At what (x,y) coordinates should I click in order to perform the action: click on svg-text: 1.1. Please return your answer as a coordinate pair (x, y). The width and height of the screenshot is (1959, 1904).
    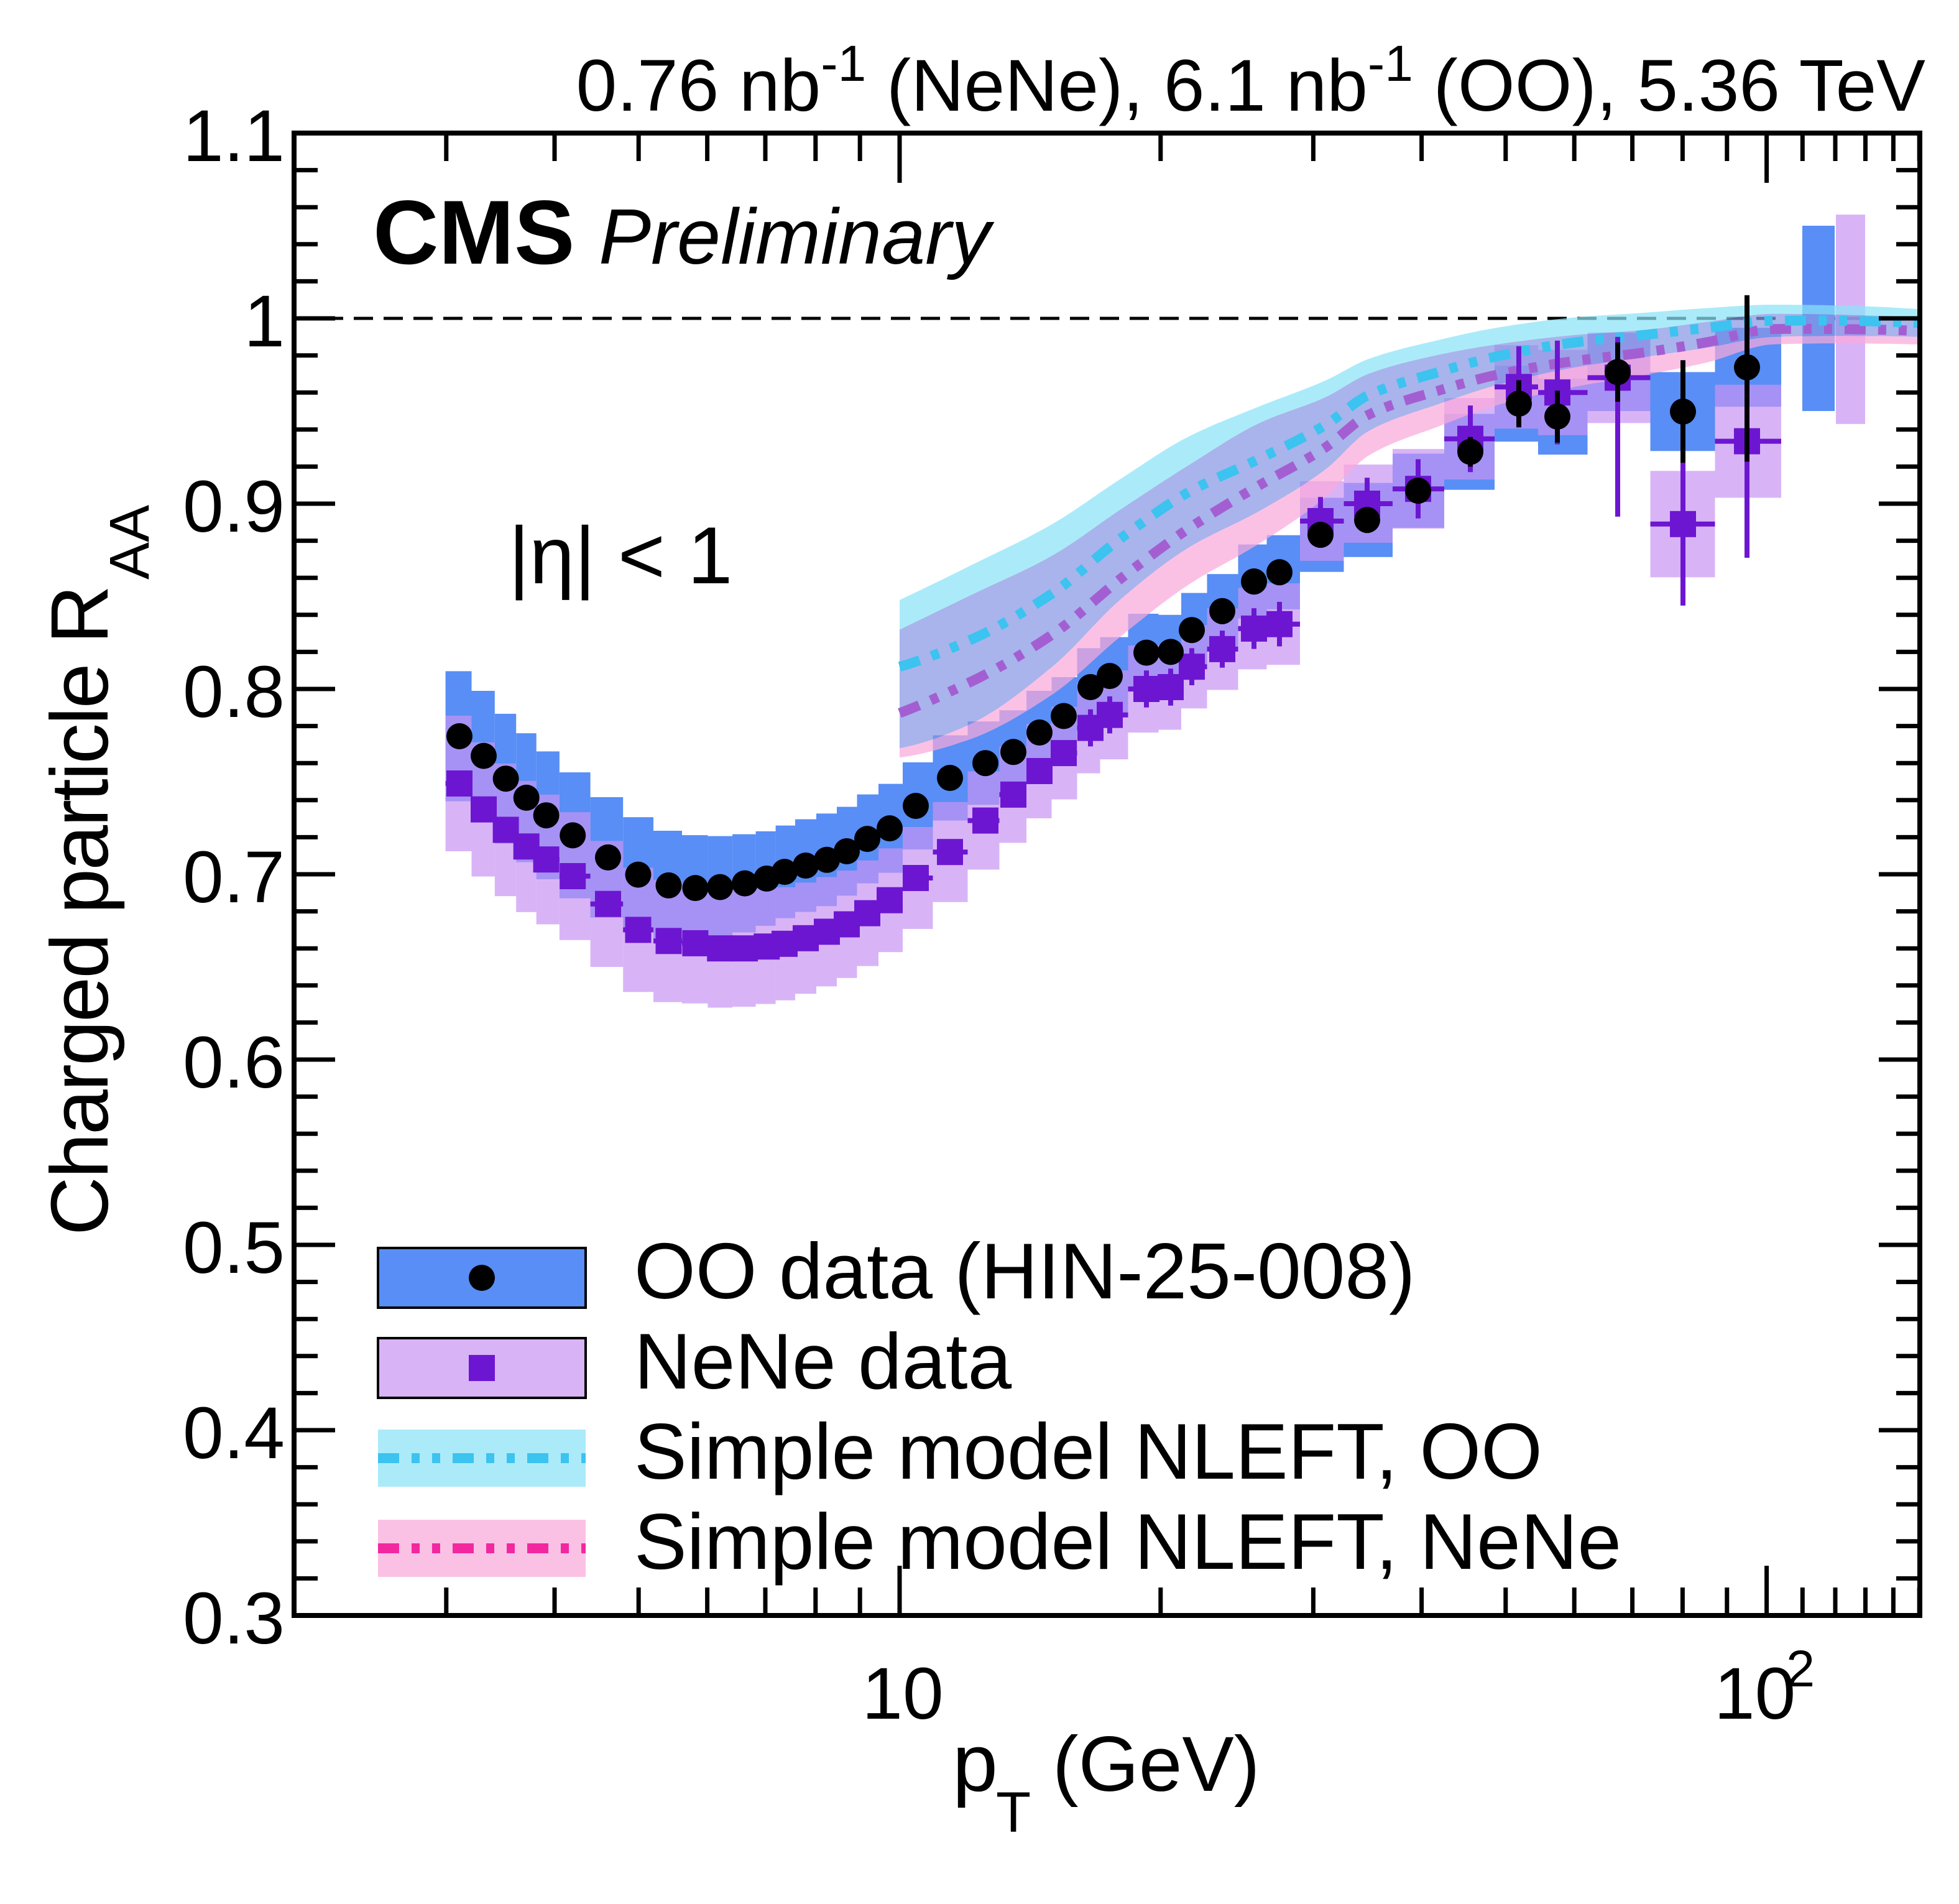
    Looking at the image, I should click on (234, 136).